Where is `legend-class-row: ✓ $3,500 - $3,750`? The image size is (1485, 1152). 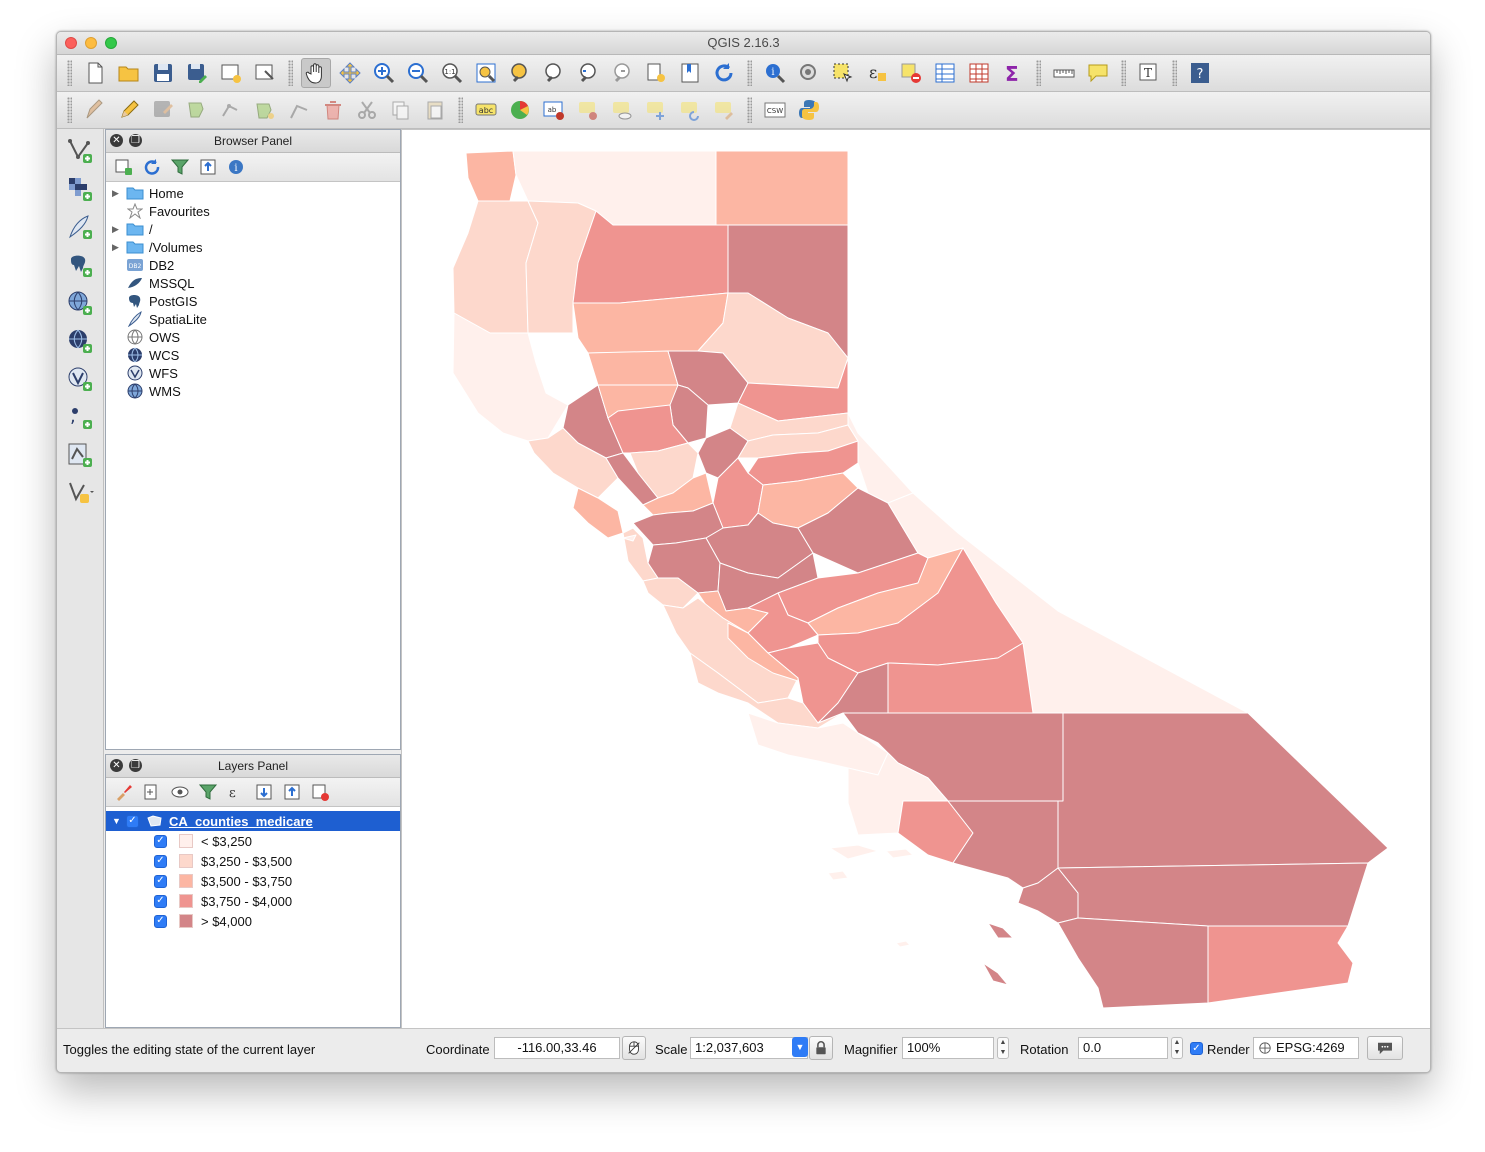
legend-class-row: ✓ $3,500 - $3,750 is located at coordinates (253, 881).